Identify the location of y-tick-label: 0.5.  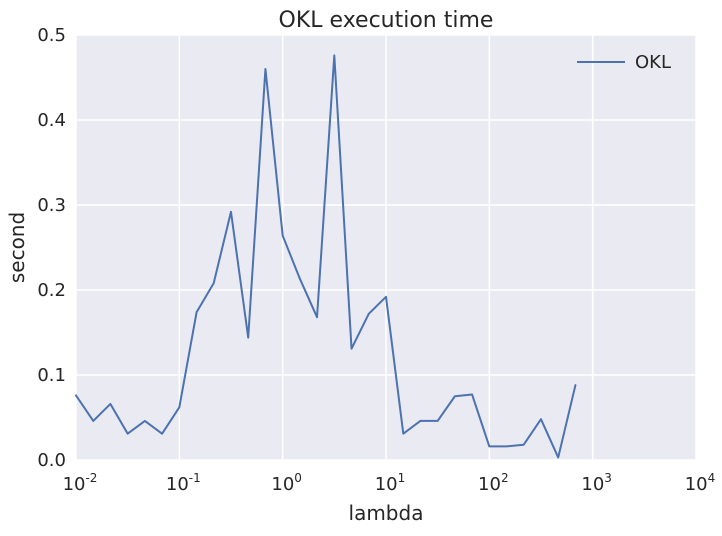
(51, 35).